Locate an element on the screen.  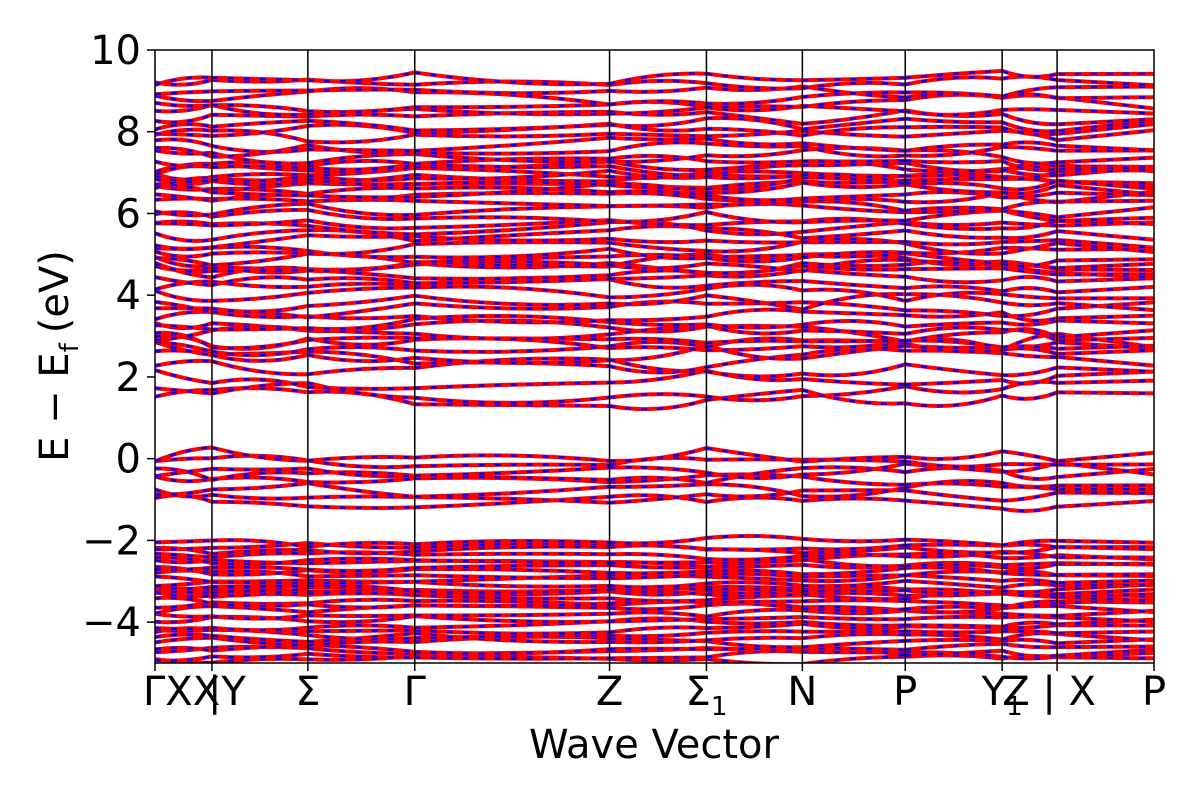
x-tick-label: Σ1 is located at coordinates (707, 695).